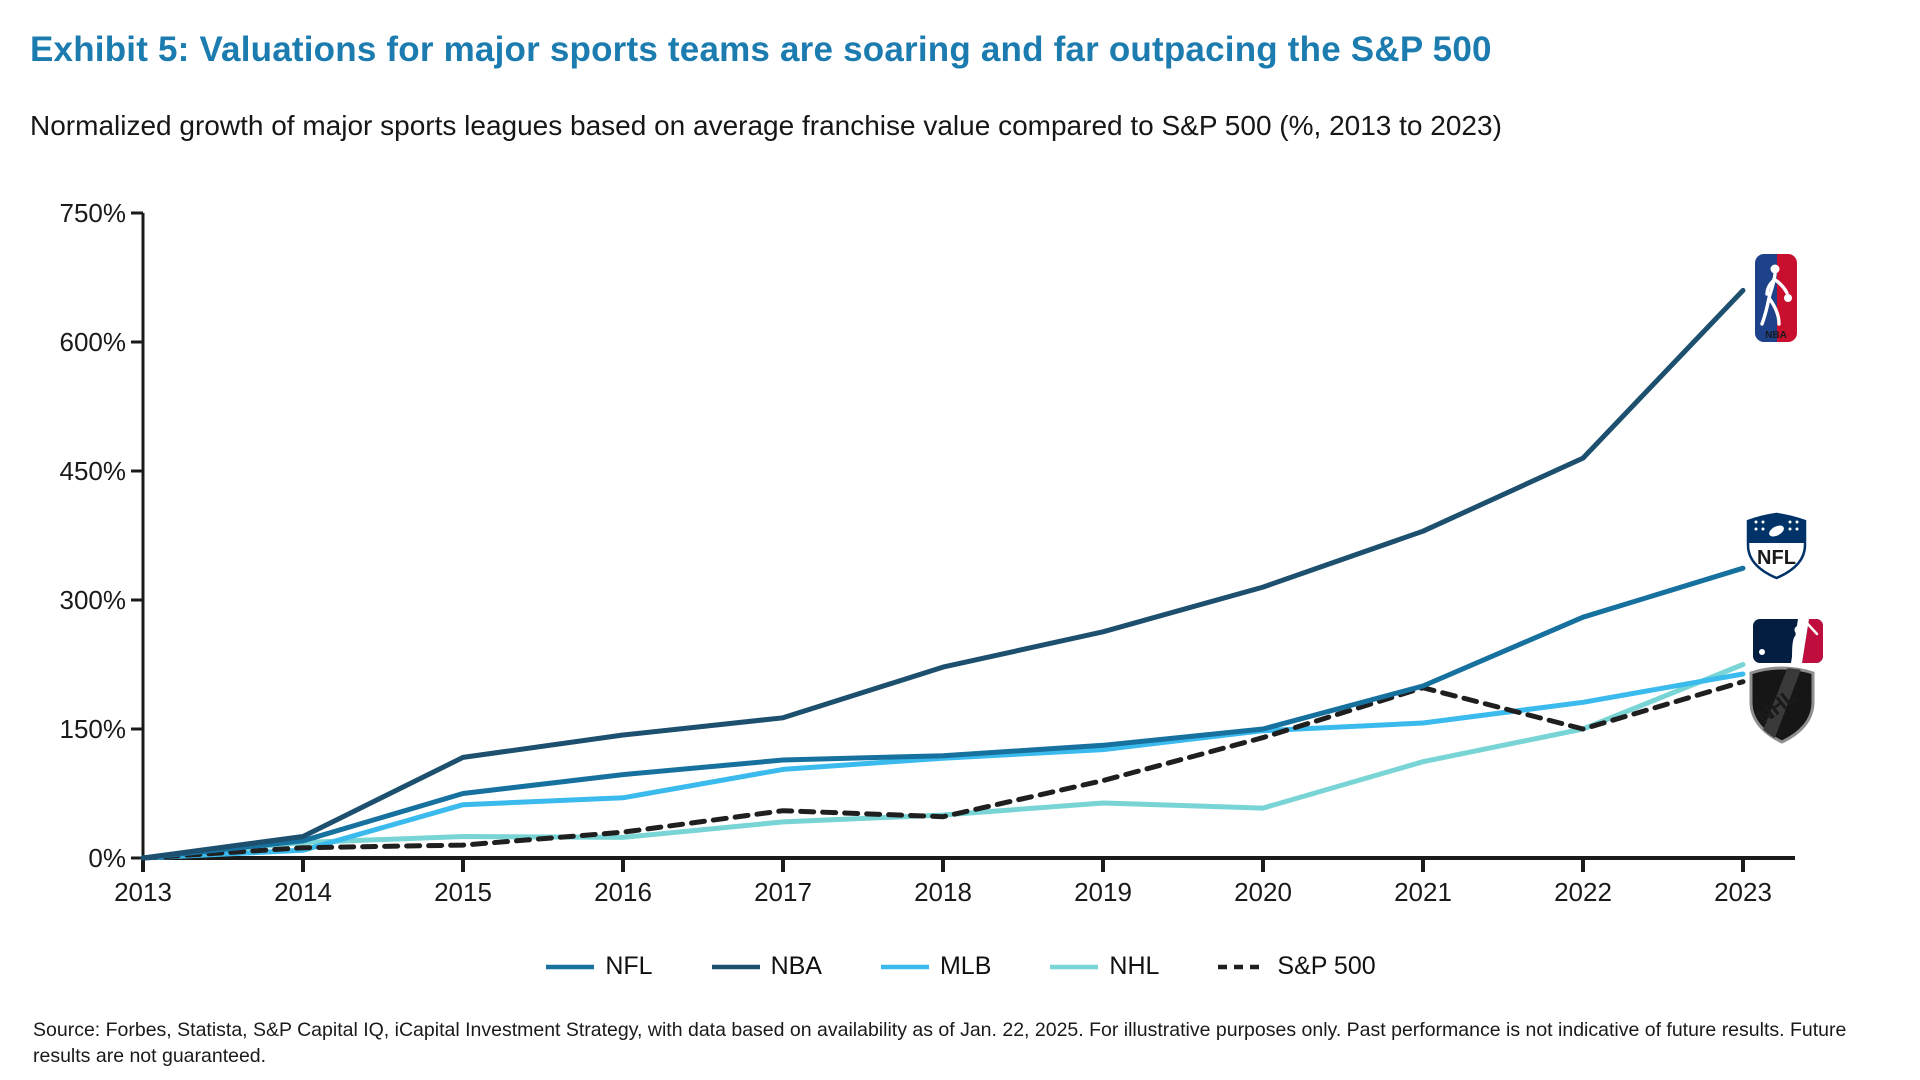  What do you see at coordinates (143, 892) in the screenshot?
I see `x-tick-label: 2013` at bounding box center [143, 892].